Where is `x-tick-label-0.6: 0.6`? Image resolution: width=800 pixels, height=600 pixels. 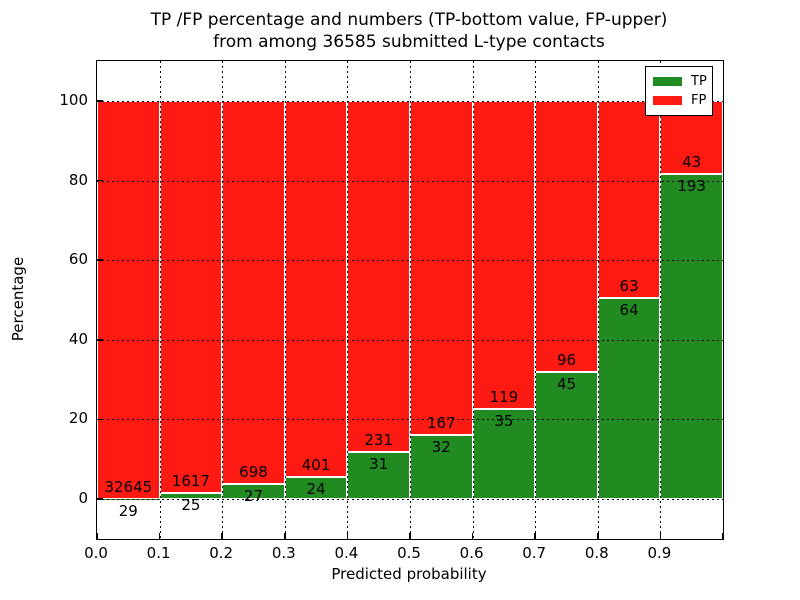 x-tick-label-0.6: 0.6 is located at coordinates (471, 553).